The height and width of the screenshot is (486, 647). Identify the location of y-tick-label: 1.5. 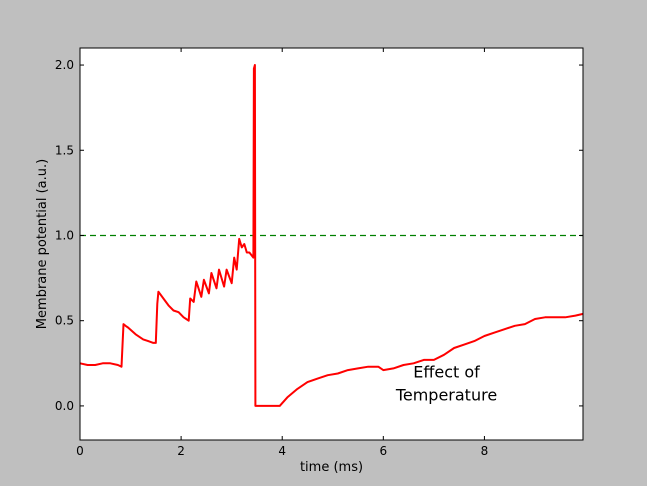
(64, 150).